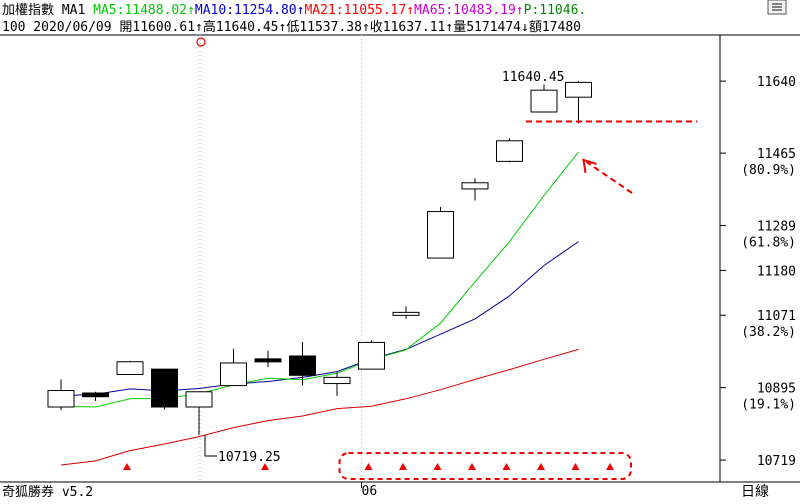  What do you see at coordinates (449, 27) in the screenshot?
I see `summary-part-8: ↑` at bounding box center [449, 27].